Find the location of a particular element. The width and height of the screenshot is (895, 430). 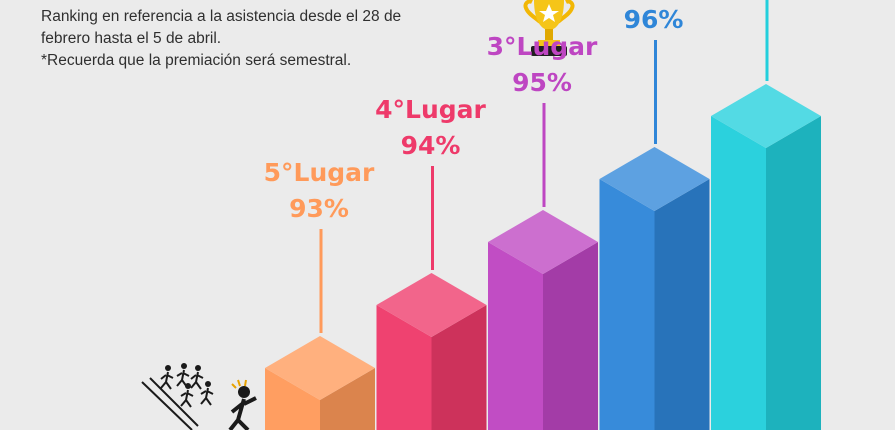

place-label: 3°Lugar is located at coordinates (542, 46).